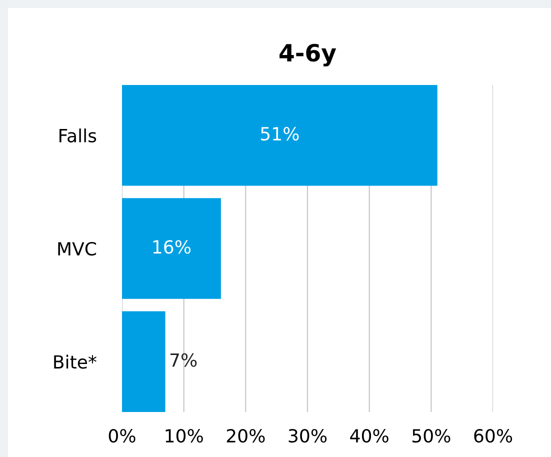  What do you see at coordinates (245, 435) in the screenshot?
I see `x-tick-label: 20%` at bounding box center [245, 435].